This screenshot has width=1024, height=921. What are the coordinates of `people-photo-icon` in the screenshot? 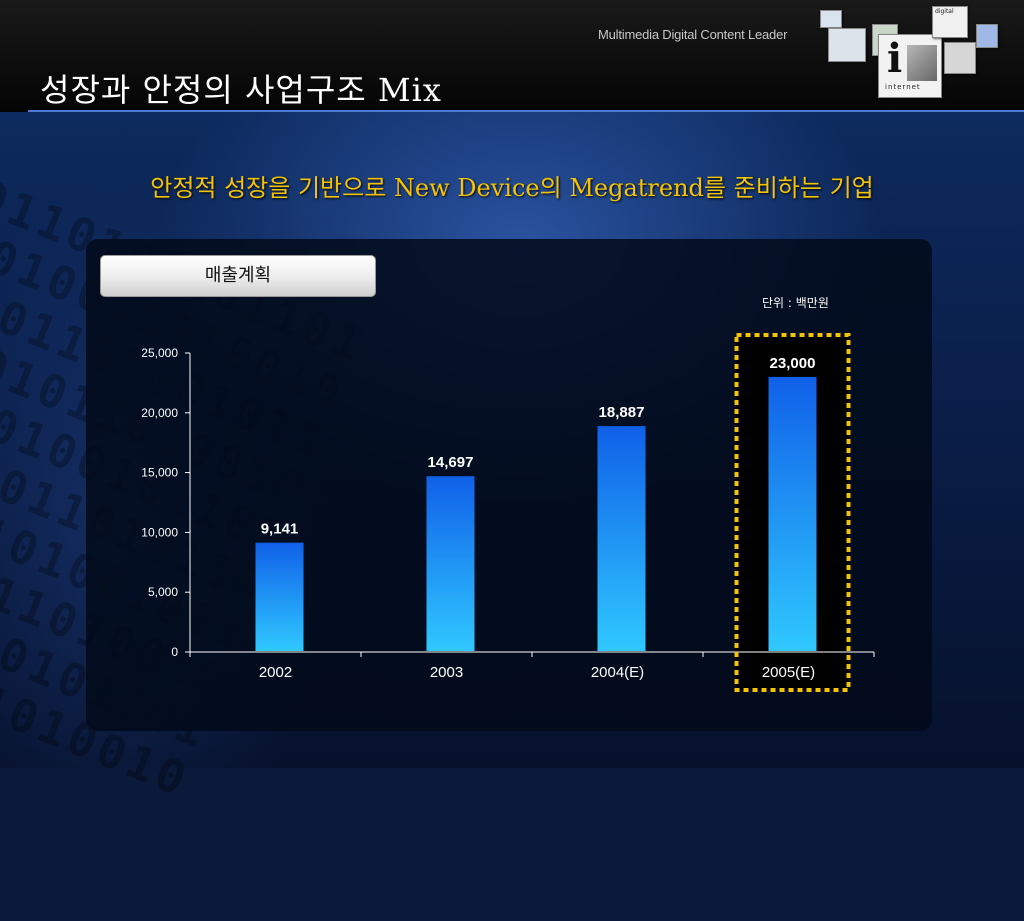 It's located at (922, 63).